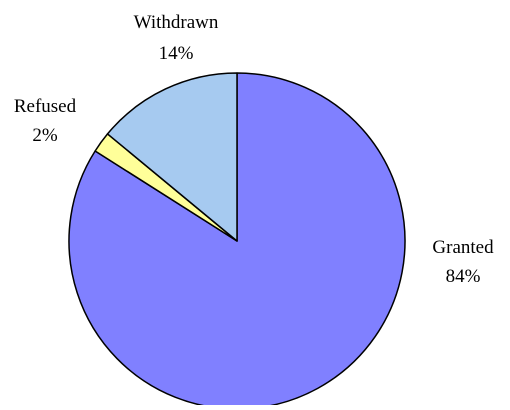  I want to click on slice-percent-granted: 84%, so click(463, 276).